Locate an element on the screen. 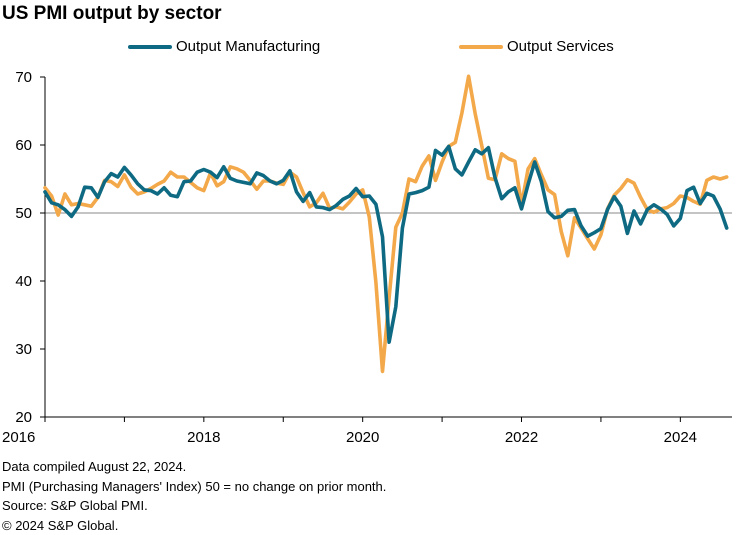  chart-legend: Output Manufacturing Output Services is located at coordinates (373, 49).